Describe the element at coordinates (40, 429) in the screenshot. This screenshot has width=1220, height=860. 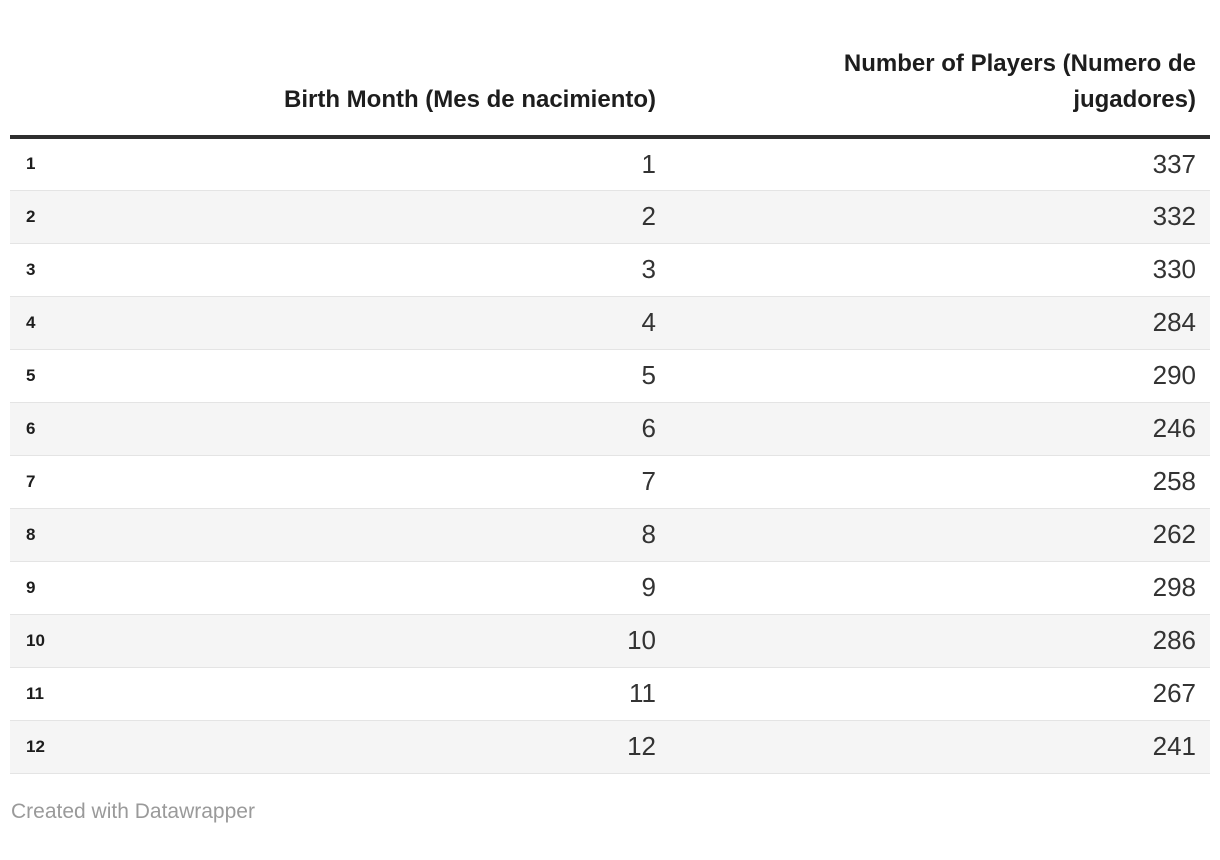
I see `row-index: 6` at that location.